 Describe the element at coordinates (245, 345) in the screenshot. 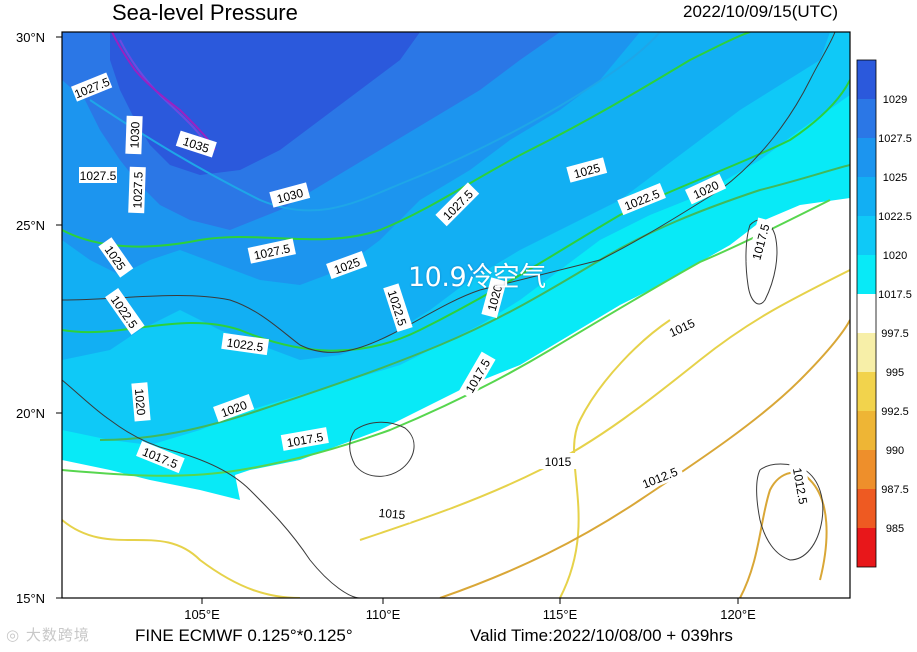

I see `isobar-label: 1022.5` at that location.